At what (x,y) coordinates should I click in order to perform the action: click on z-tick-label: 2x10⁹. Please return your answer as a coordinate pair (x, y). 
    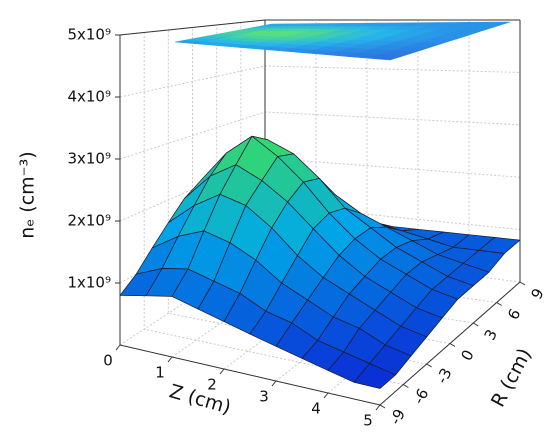
    Looking at the image, I should click on (89, 221).